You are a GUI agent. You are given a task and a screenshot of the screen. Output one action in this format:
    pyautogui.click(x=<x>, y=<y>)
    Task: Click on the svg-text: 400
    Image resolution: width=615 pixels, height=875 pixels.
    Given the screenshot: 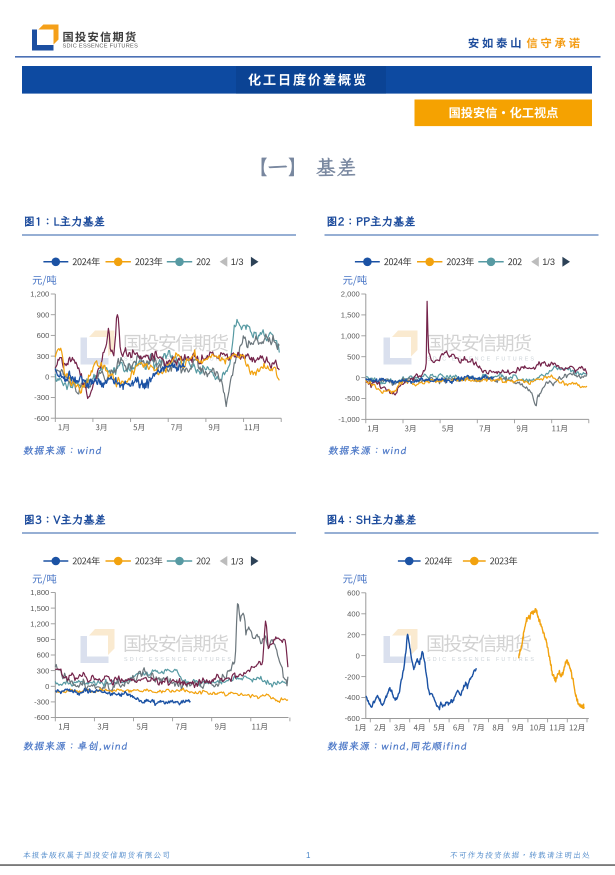 What is the action you would take?
    pyautogui.click(x=353, y=614)
    